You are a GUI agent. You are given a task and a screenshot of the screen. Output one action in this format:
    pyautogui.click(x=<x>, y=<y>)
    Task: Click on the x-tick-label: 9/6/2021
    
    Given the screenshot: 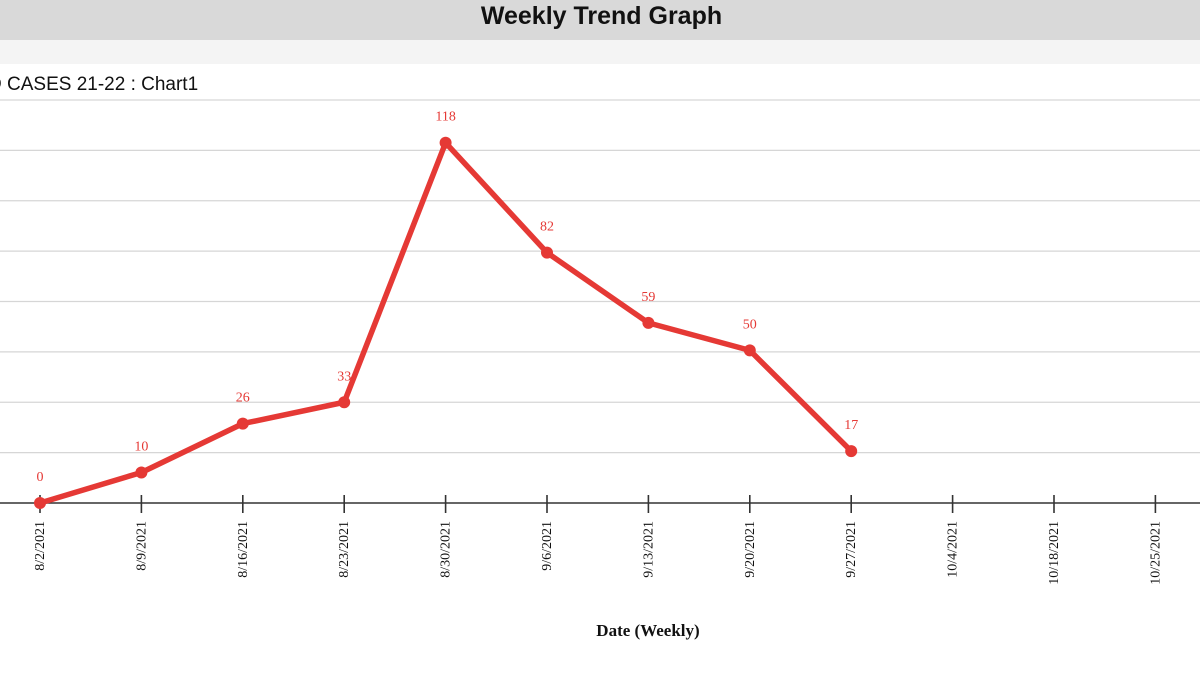 What is the action you would take?
    pyautogui.click(x=547, y=546)
    